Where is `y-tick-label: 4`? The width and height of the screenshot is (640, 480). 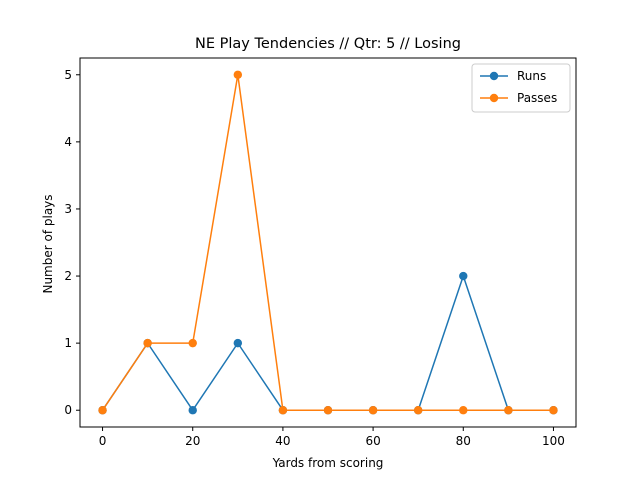 y-tick-label: 4 is located at coordinates (68, 142).